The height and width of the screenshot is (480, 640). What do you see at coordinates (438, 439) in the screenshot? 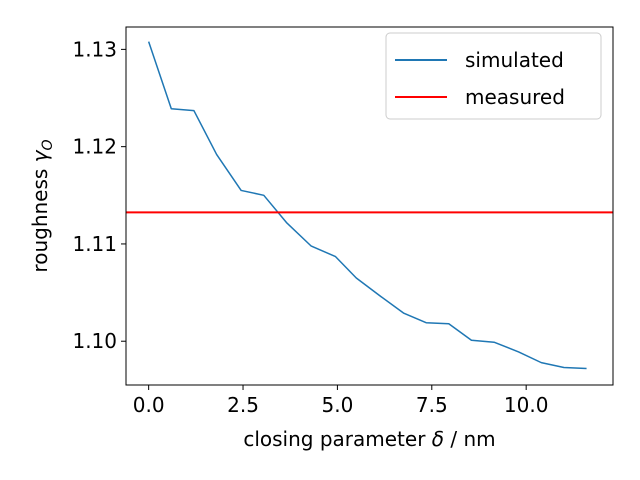
I see `x-axis-label-symbol: δ` at bounding box center [438, 439].